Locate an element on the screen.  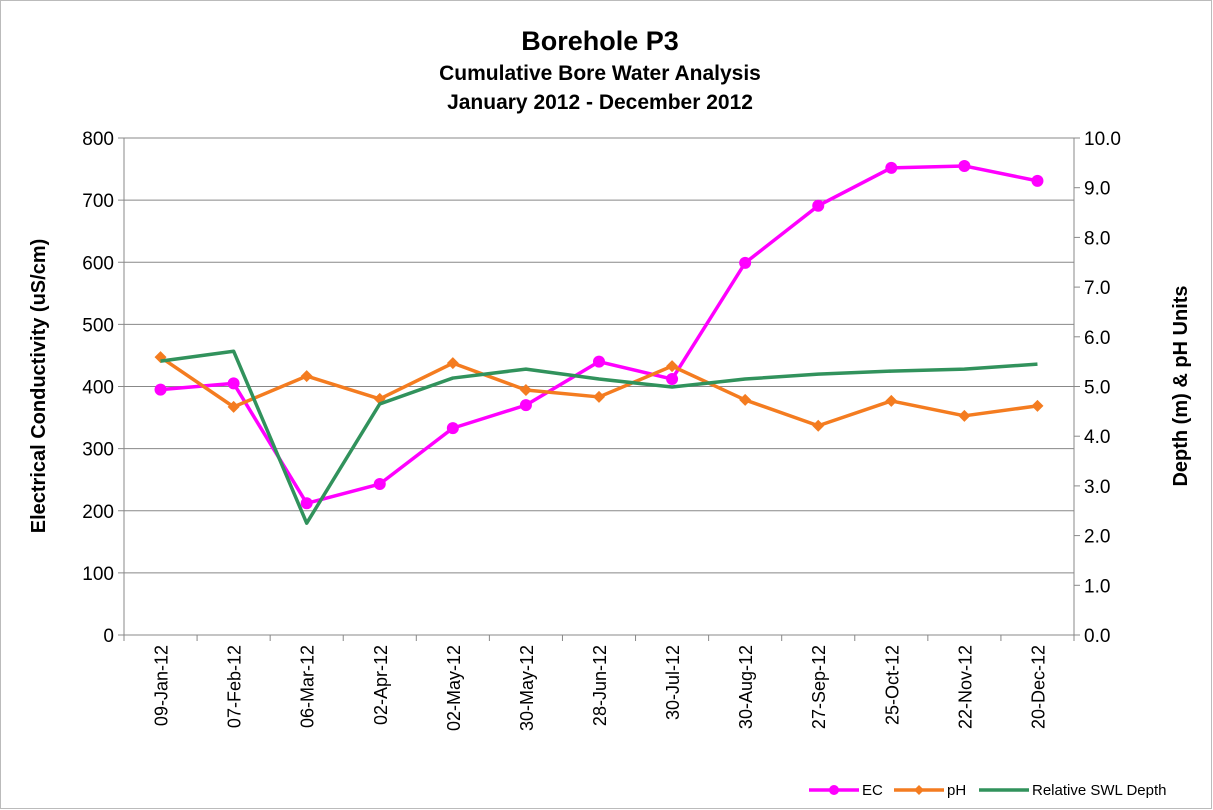
legend-label: EC is located at coordinates (872, 790).